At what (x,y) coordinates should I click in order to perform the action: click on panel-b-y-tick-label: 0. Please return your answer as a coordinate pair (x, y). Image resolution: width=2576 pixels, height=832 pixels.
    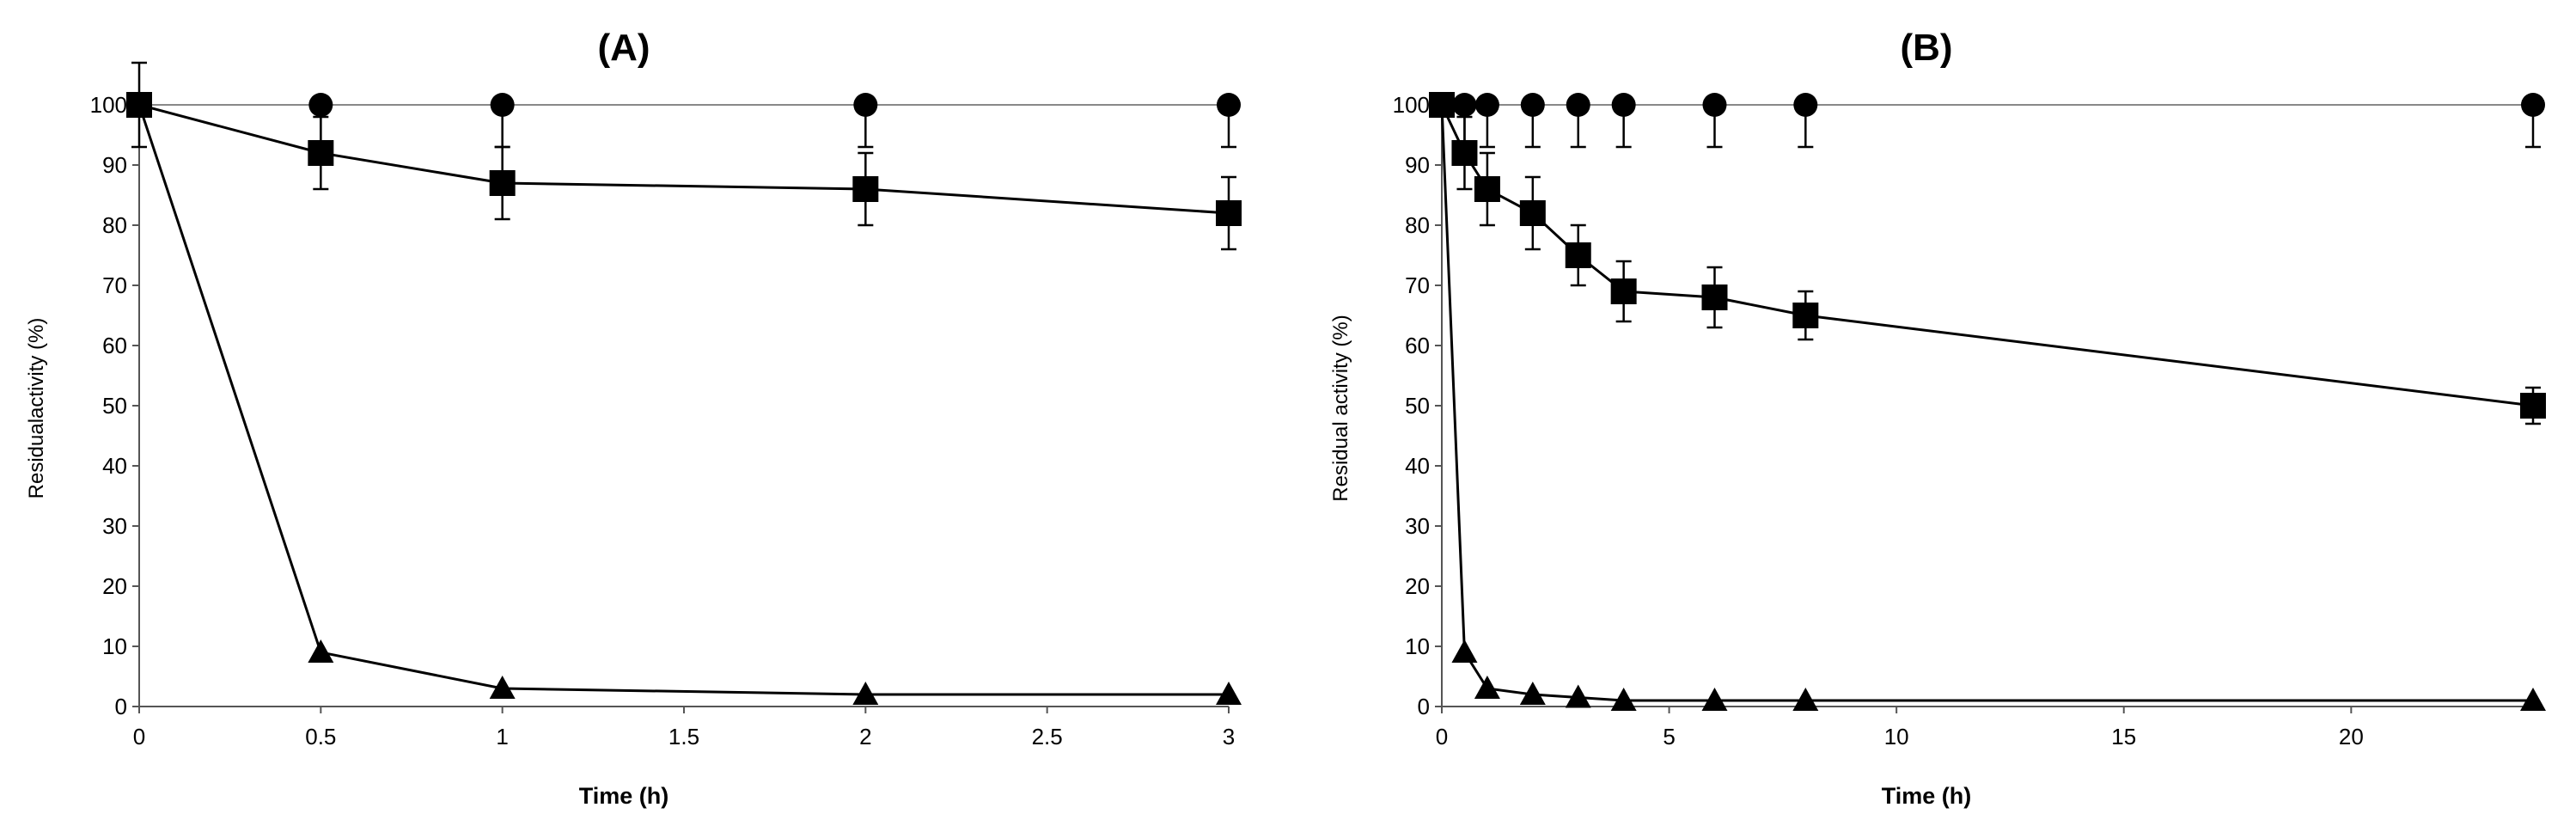
    Looking at the image, I should click on (1424, 707).